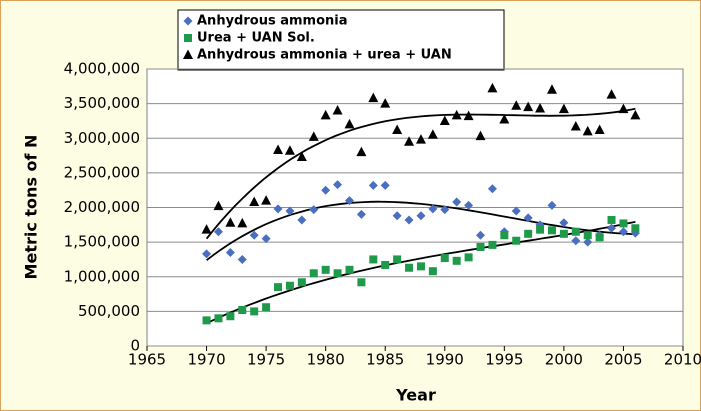  I want to click on legend-marker, so click(188, 54).